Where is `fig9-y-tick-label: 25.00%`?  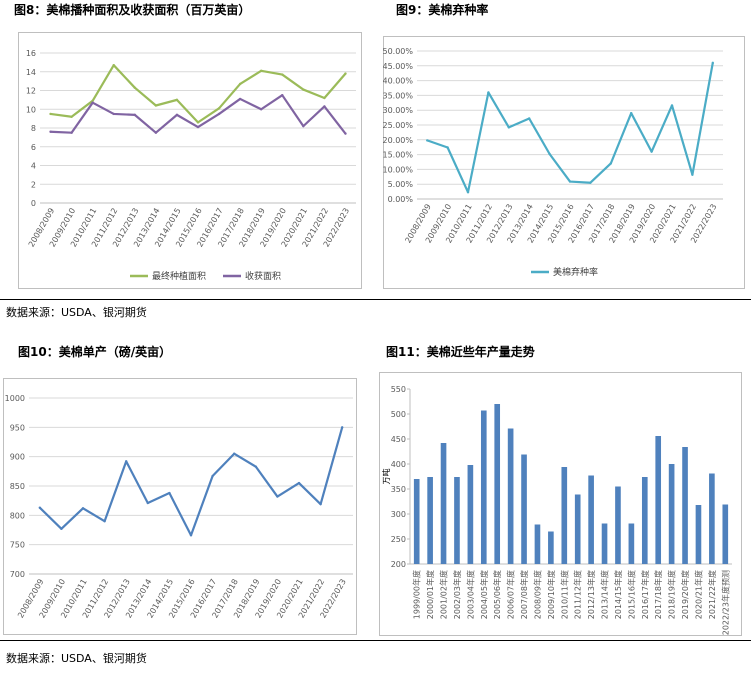
fig9-y-tick-label: 25.00% is located at coordinates (398, 125).